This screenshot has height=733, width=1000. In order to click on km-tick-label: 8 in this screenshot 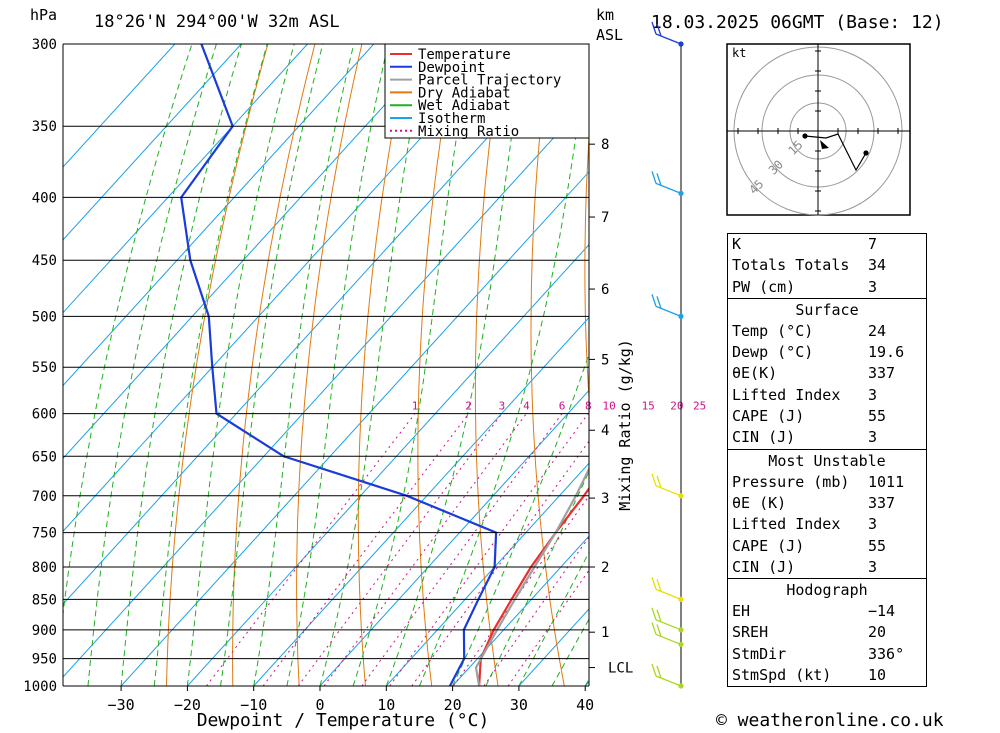, I will do `click(605, 145)`.